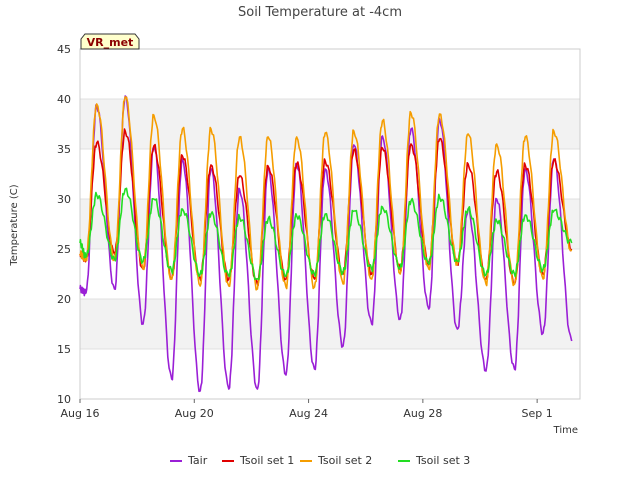  I want to click on legend-label: Tsoil set 2, so click(344, 460).